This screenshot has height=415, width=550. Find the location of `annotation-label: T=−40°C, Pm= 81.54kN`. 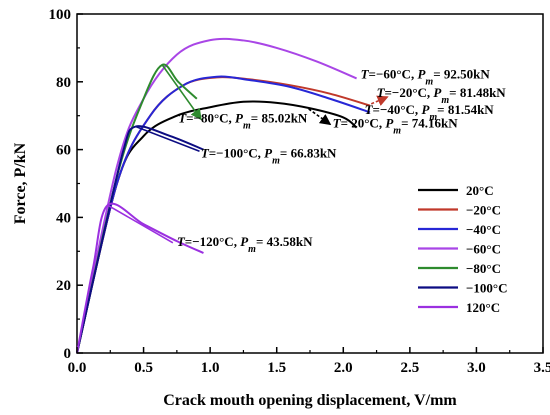

annotation-label: T=−40°C, Pm= 81.54kN is located at coordinates (430, 112).